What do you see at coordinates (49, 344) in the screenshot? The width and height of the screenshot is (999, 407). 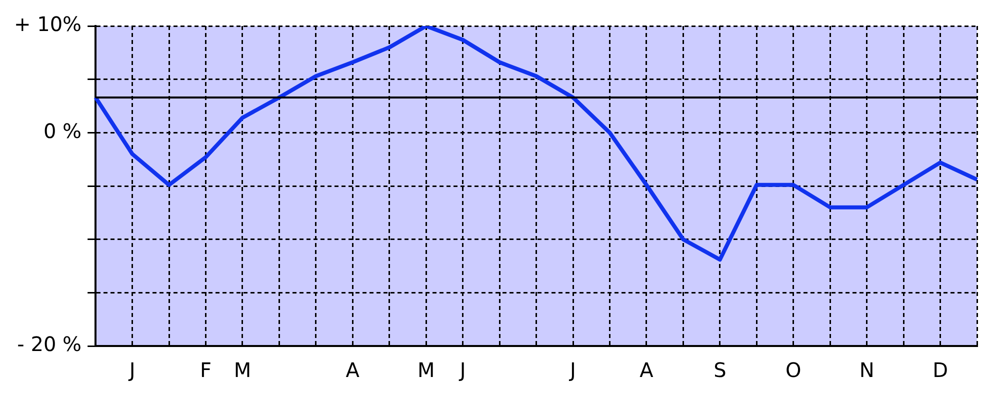 I see `y-tick-label: - 20 %` at bounding box center [49, 344].